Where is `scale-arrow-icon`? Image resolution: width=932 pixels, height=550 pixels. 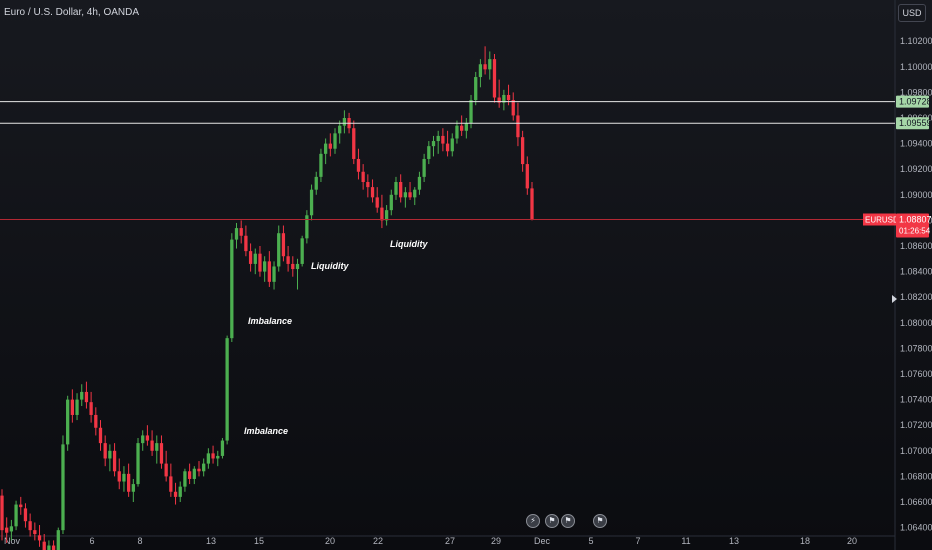
scale-arrow-icon is located at coordinates (894, 299).